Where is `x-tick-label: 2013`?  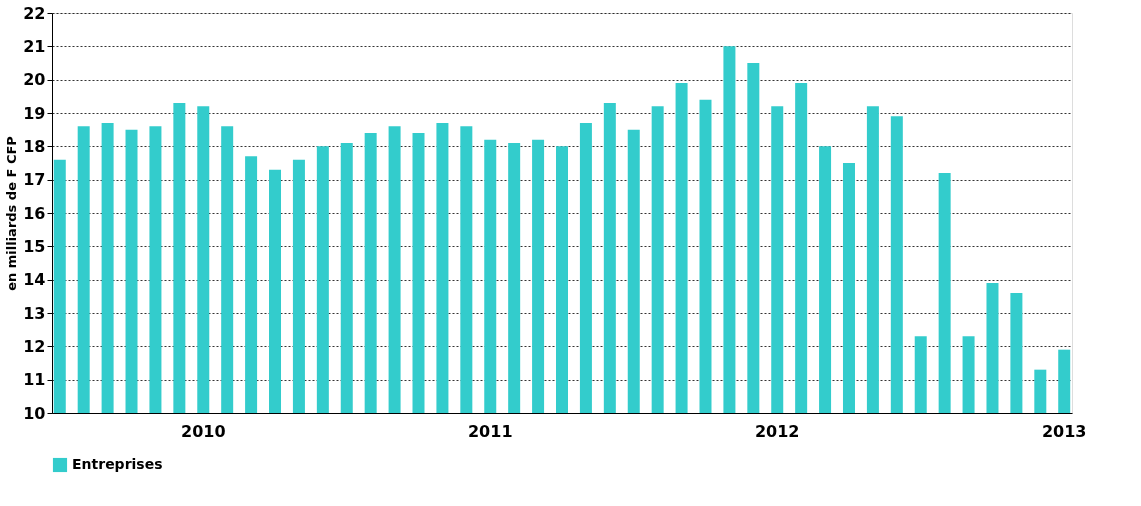
x-tick-label: 2013 is located at coordinates (1064, 431).